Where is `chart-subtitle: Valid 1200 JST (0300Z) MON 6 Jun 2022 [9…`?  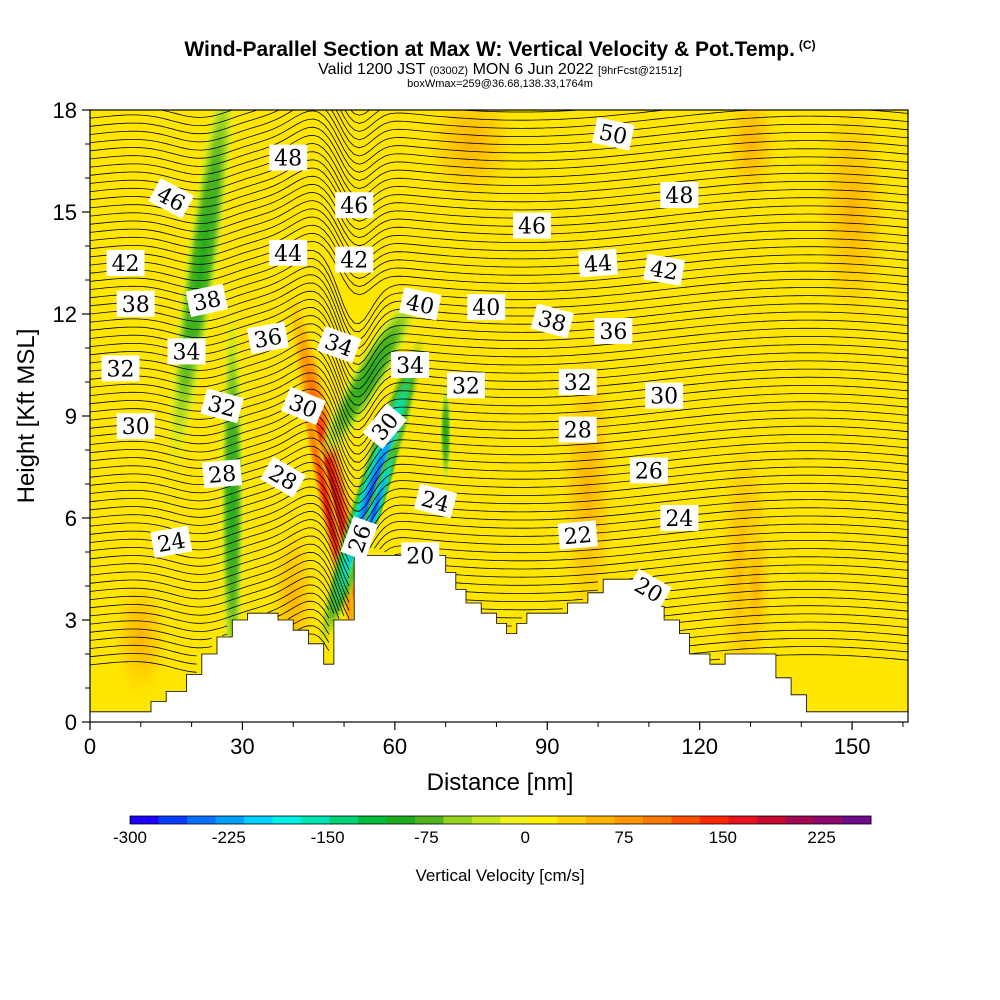 chart-subtitle: Valid 1200 JST (0300Z) MON 6 Jun 2022 [9… is located at coordinates (500, 70).